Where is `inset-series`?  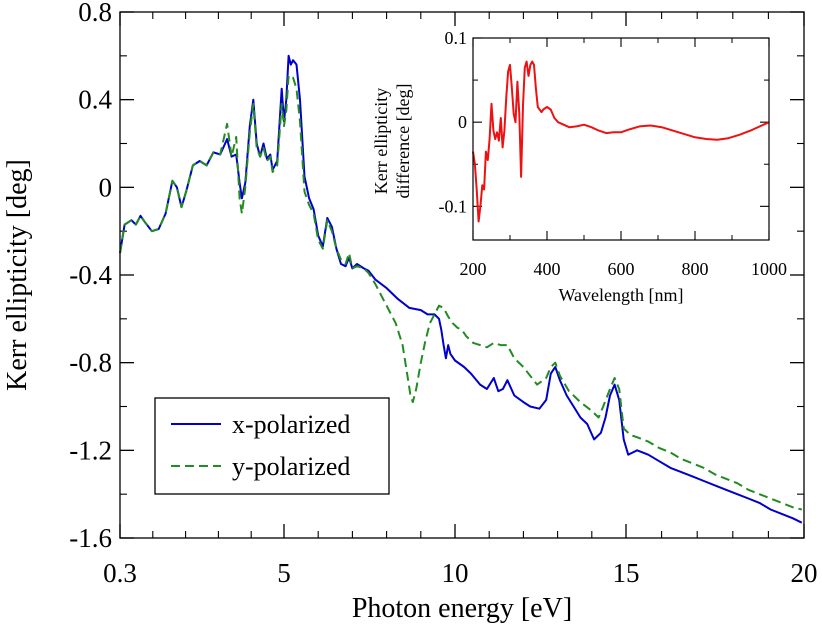
inset-series is located at coordinates (621, 141).